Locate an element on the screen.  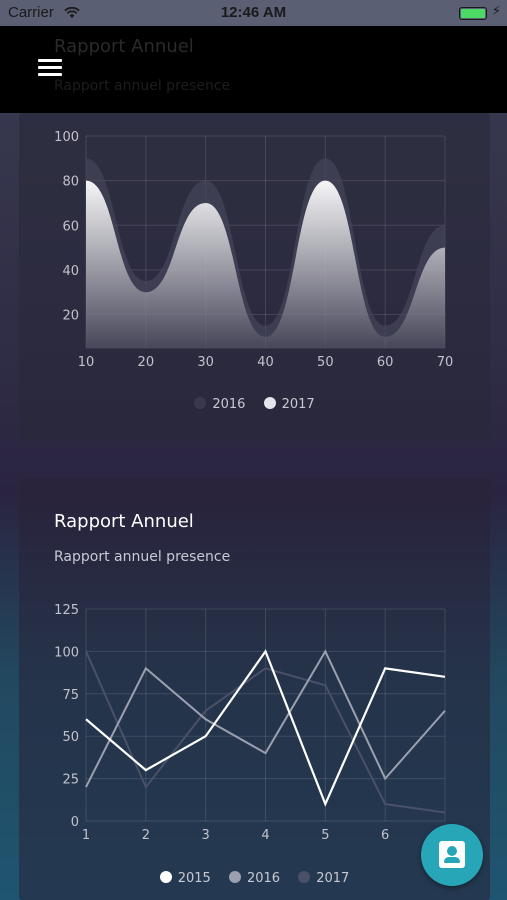
y-tick-label: 25 is located at coordinates (70, 780).